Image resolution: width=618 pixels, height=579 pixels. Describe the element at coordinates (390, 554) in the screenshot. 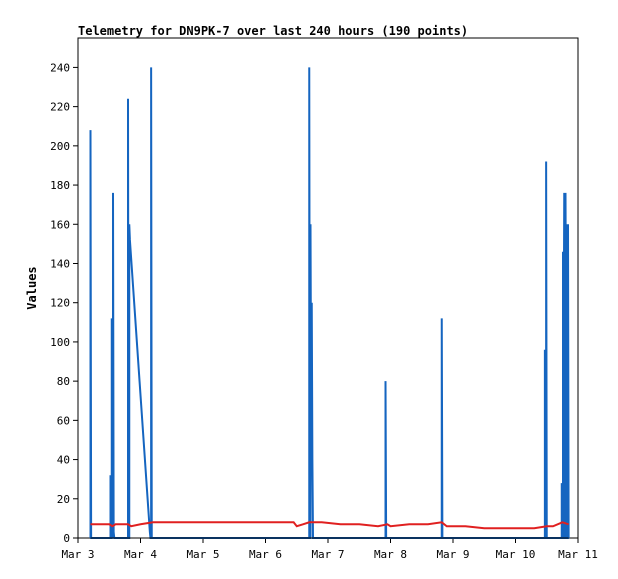

I see `x-tick-label-5: Mar 8` at that location.